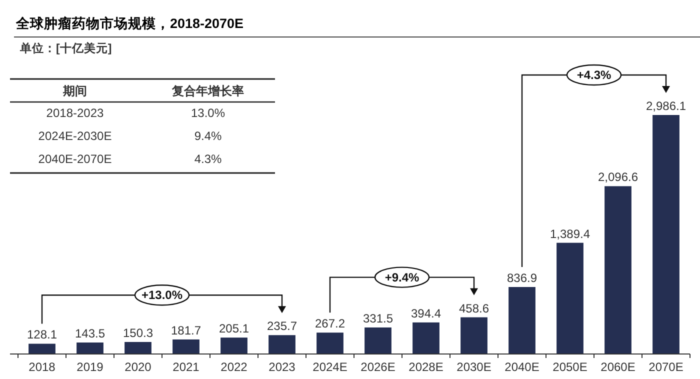  What do you see at coordinates (282, 367) in the screenshot?
I see `x-tick-label: 2023` at bounding box center [282, 367].